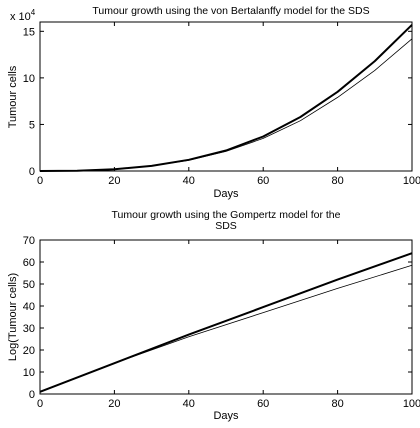 Image resolution: width=420 pixels, height=428 pixels. Describe the element at coordinates (29, 329) in the screenshot. I see `y-tick-label: 30` at that location.